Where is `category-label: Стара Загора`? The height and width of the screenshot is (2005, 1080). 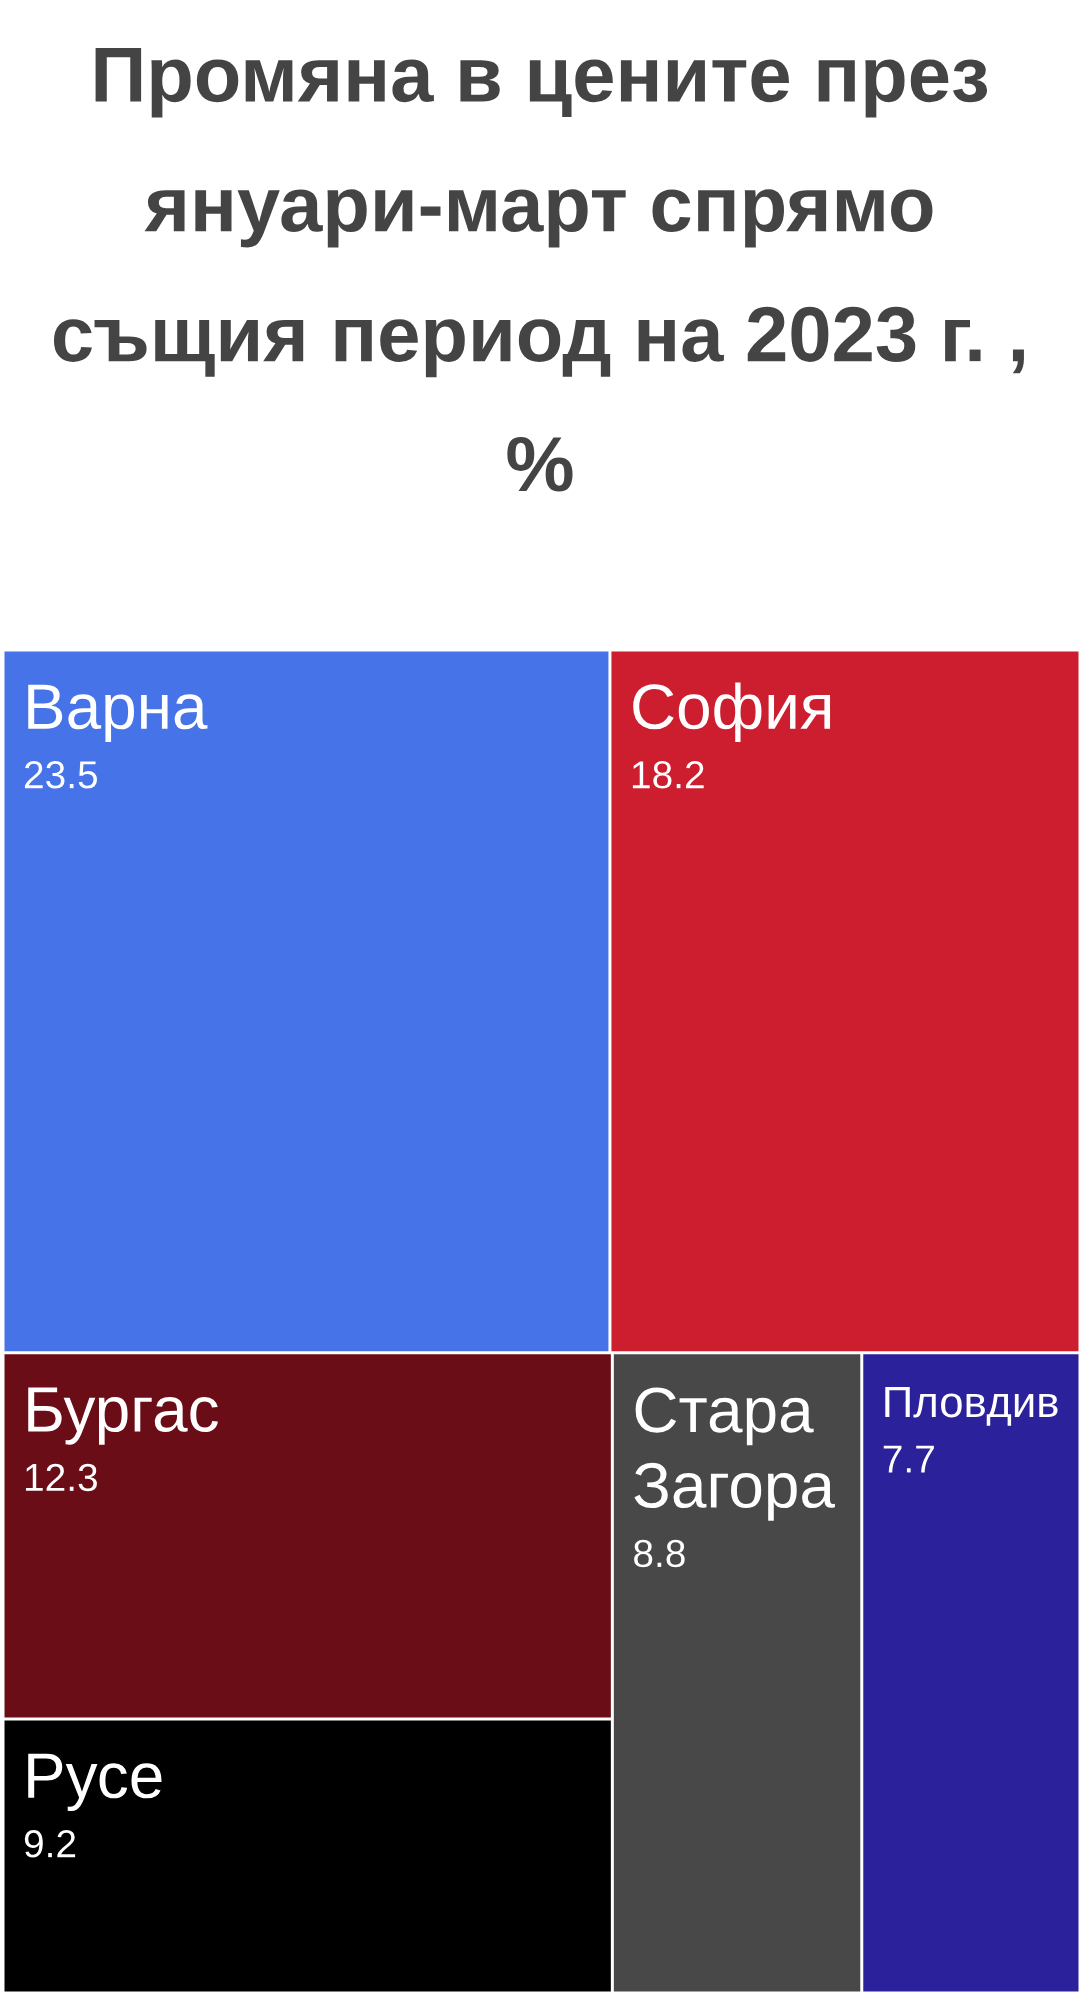
category-label: Стара Загора is located at coordinates (734, 1454).